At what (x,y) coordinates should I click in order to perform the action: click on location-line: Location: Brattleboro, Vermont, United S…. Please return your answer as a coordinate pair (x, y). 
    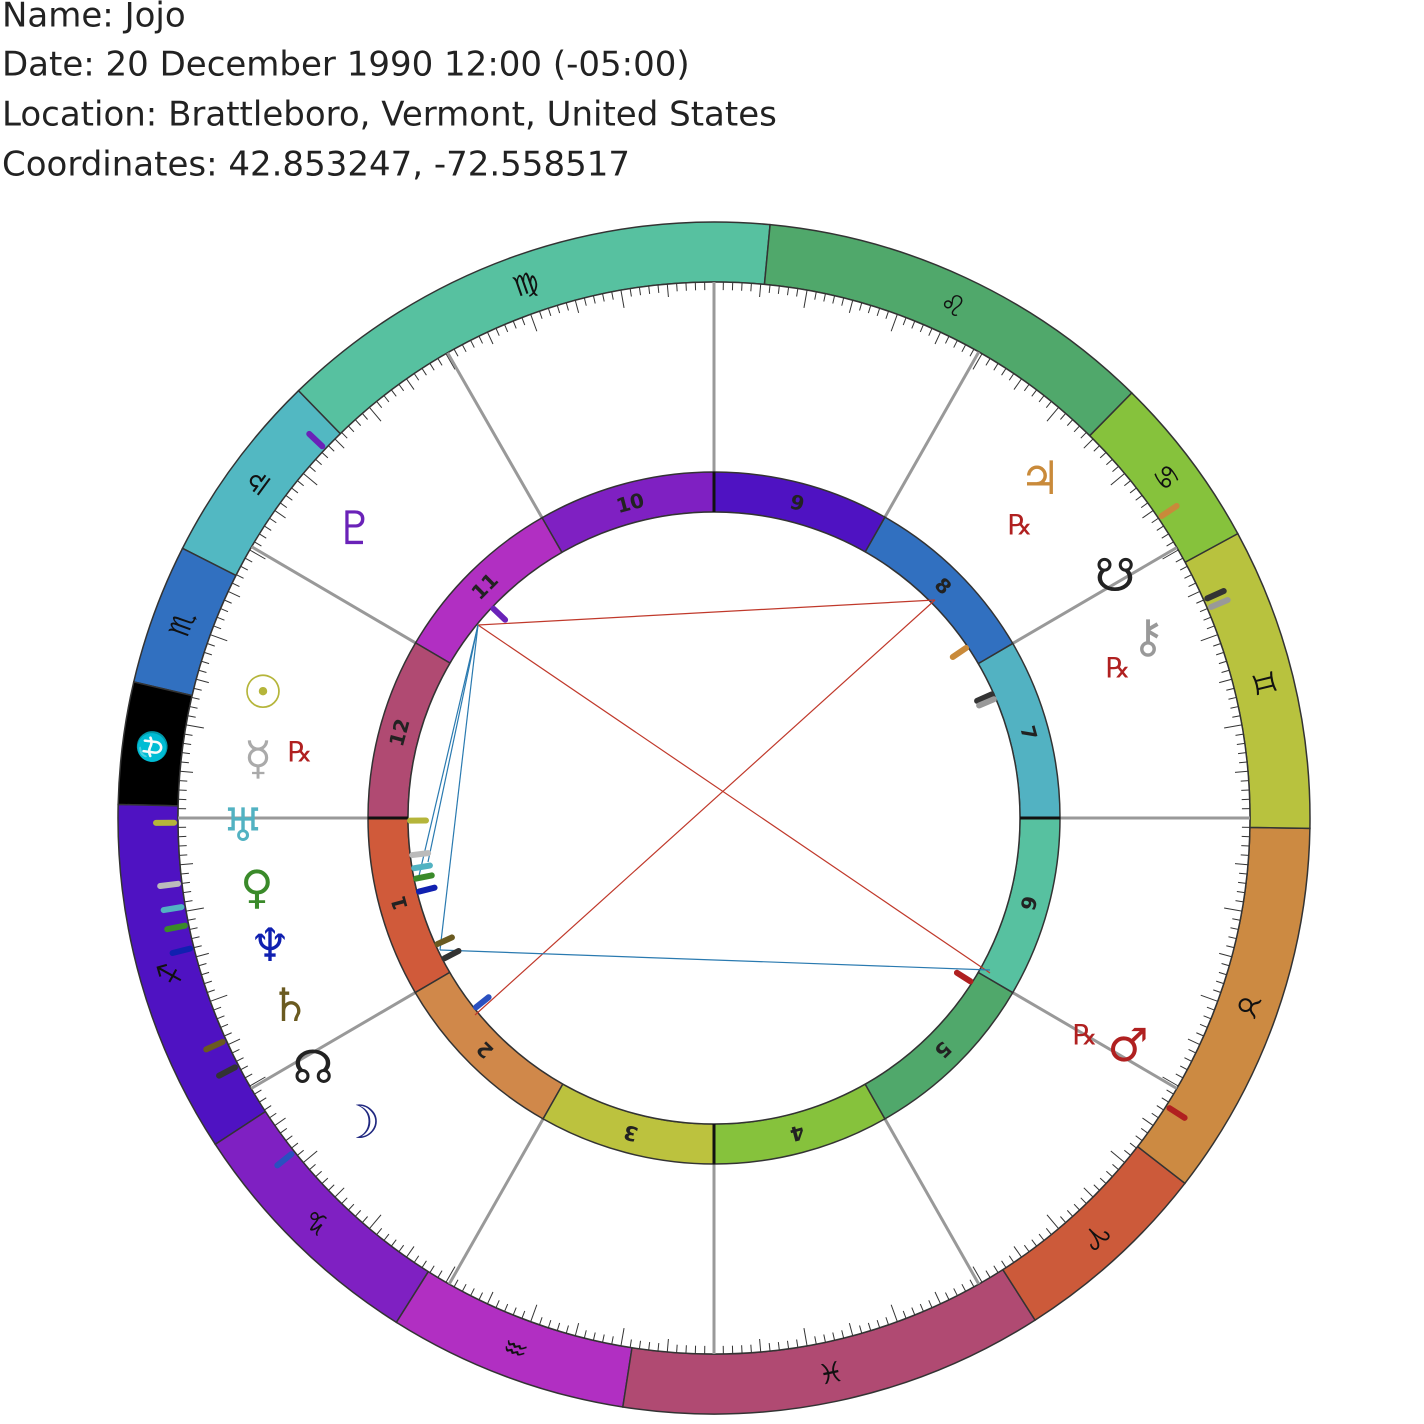
    Looking at the image, I should click on (389, 115).